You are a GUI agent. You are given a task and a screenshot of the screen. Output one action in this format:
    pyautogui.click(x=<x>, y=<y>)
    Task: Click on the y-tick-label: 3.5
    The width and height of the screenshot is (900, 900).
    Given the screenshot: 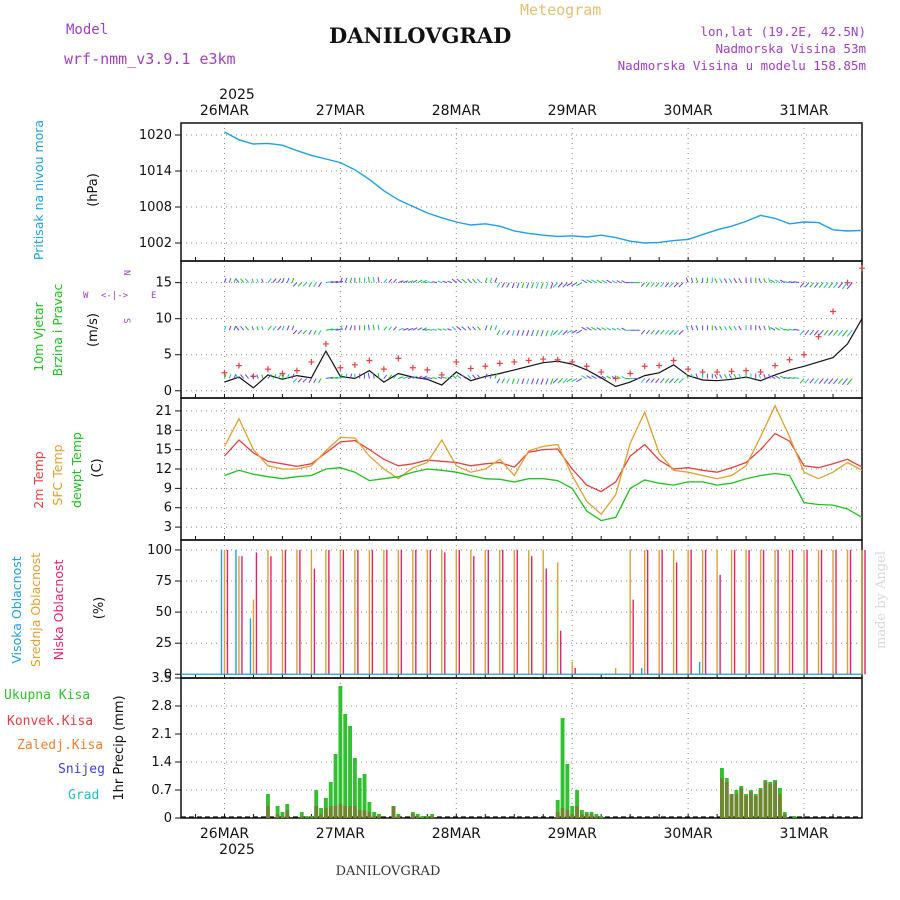 What is the action you would take?
    pyautogui.click(x=161, y=678)
    